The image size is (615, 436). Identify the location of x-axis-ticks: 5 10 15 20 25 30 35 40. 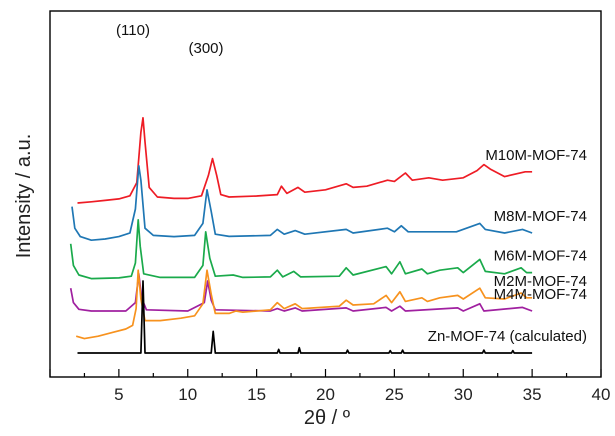
(330, 386).